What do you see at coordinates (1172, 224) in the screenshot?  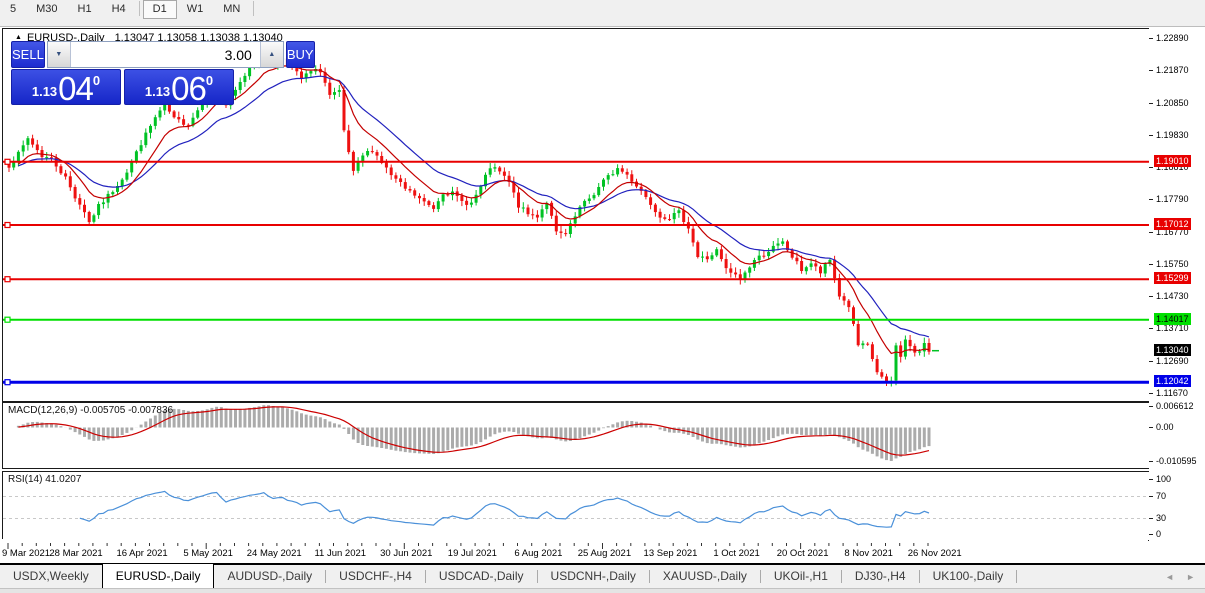 I see `price-level-badge: 1.17012` at bounding box center [1172, 224].